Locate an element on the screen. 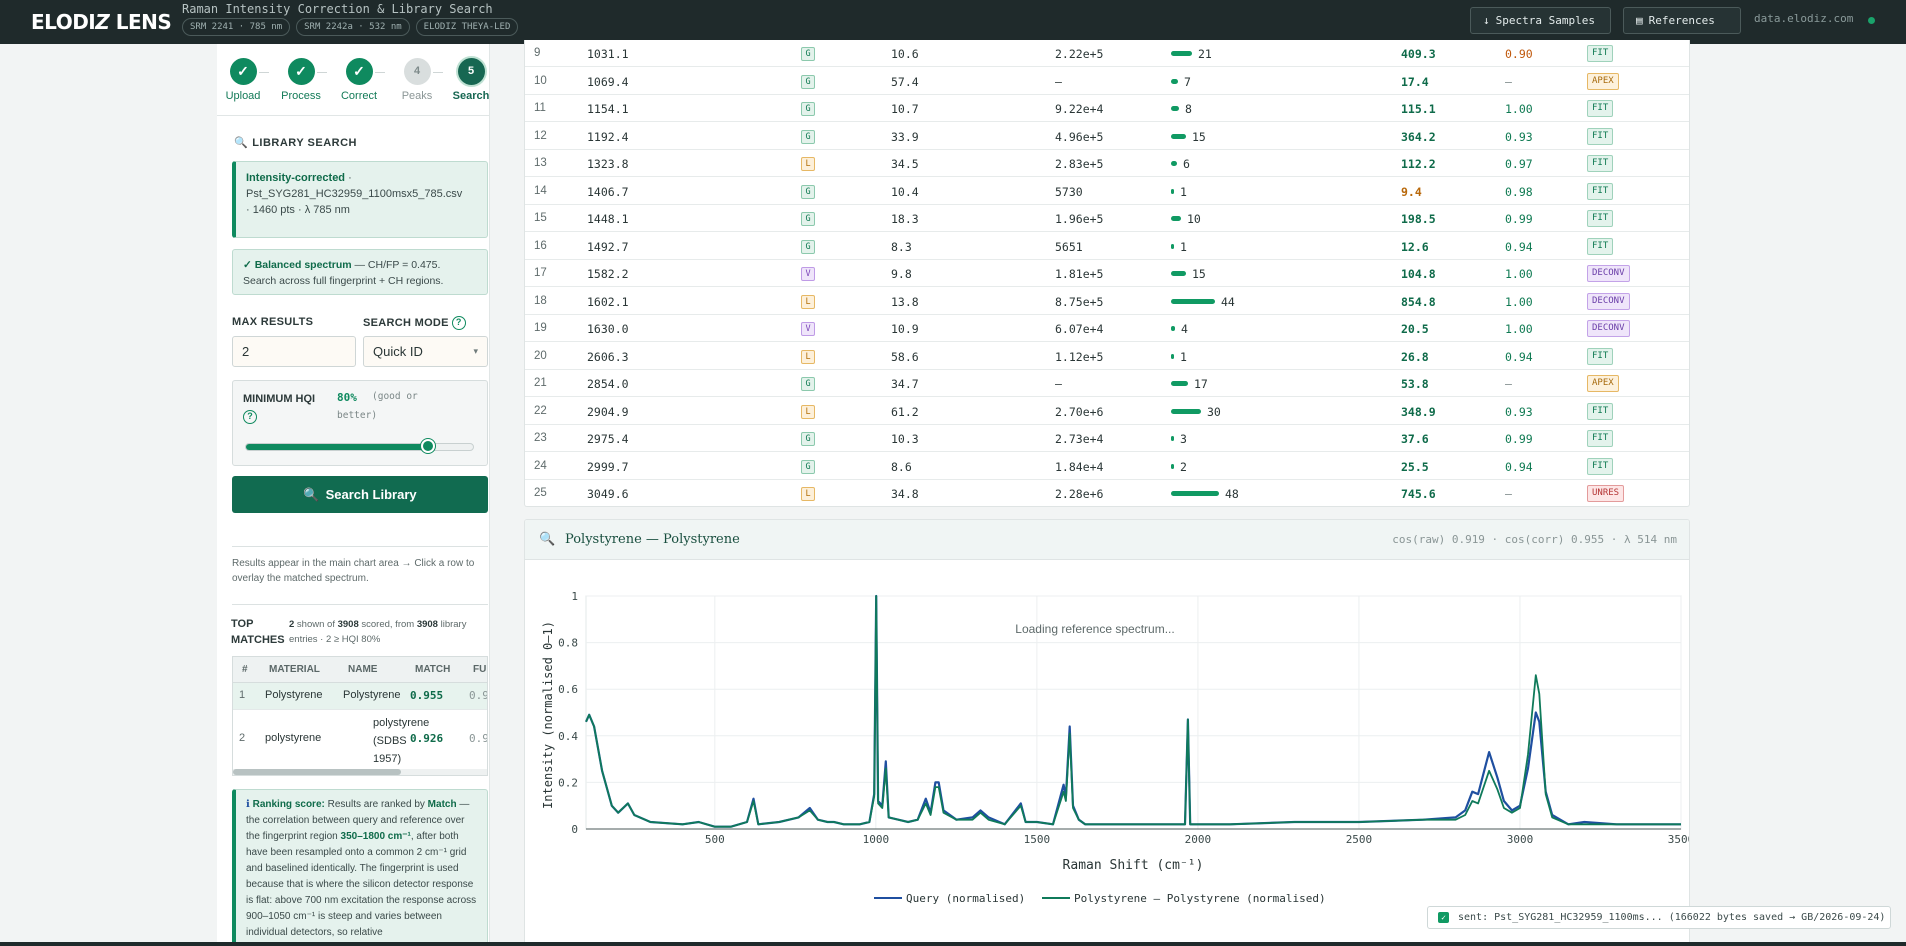 Image resolution: width=1906 pixels, height=946 pixels. step-correct: ✓ Correct is located at coordinates (359, 80).